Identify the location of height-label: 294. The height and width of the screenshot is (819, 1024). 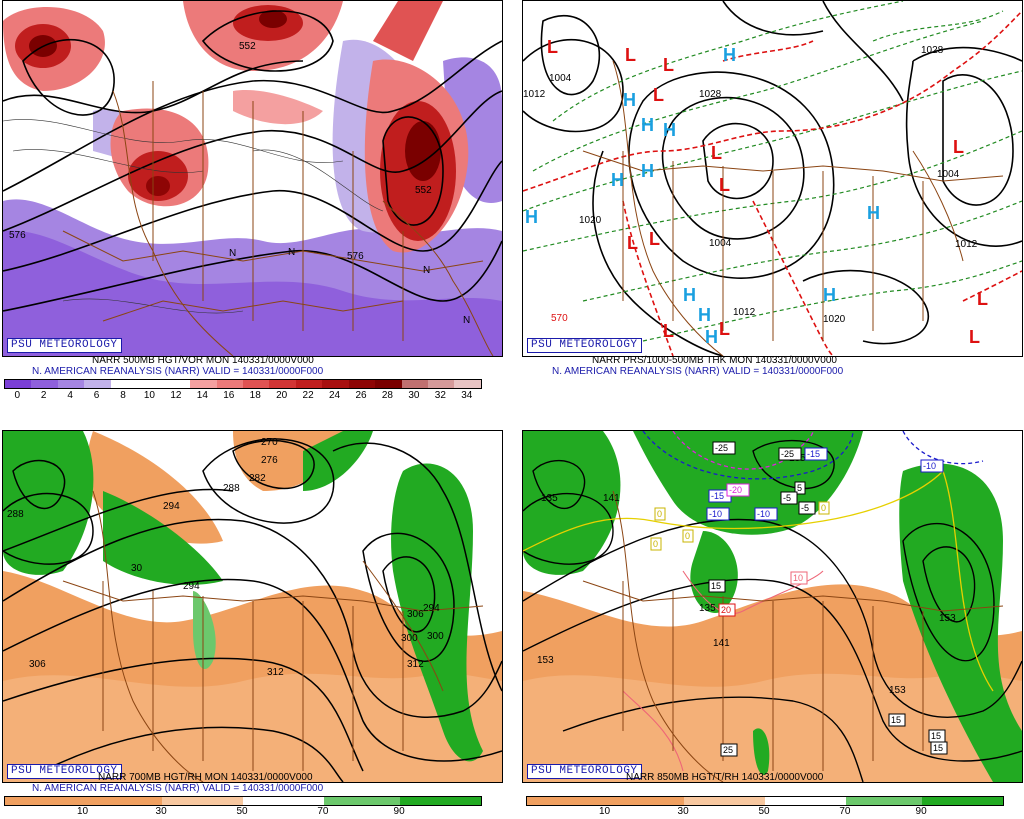
(191, 586).